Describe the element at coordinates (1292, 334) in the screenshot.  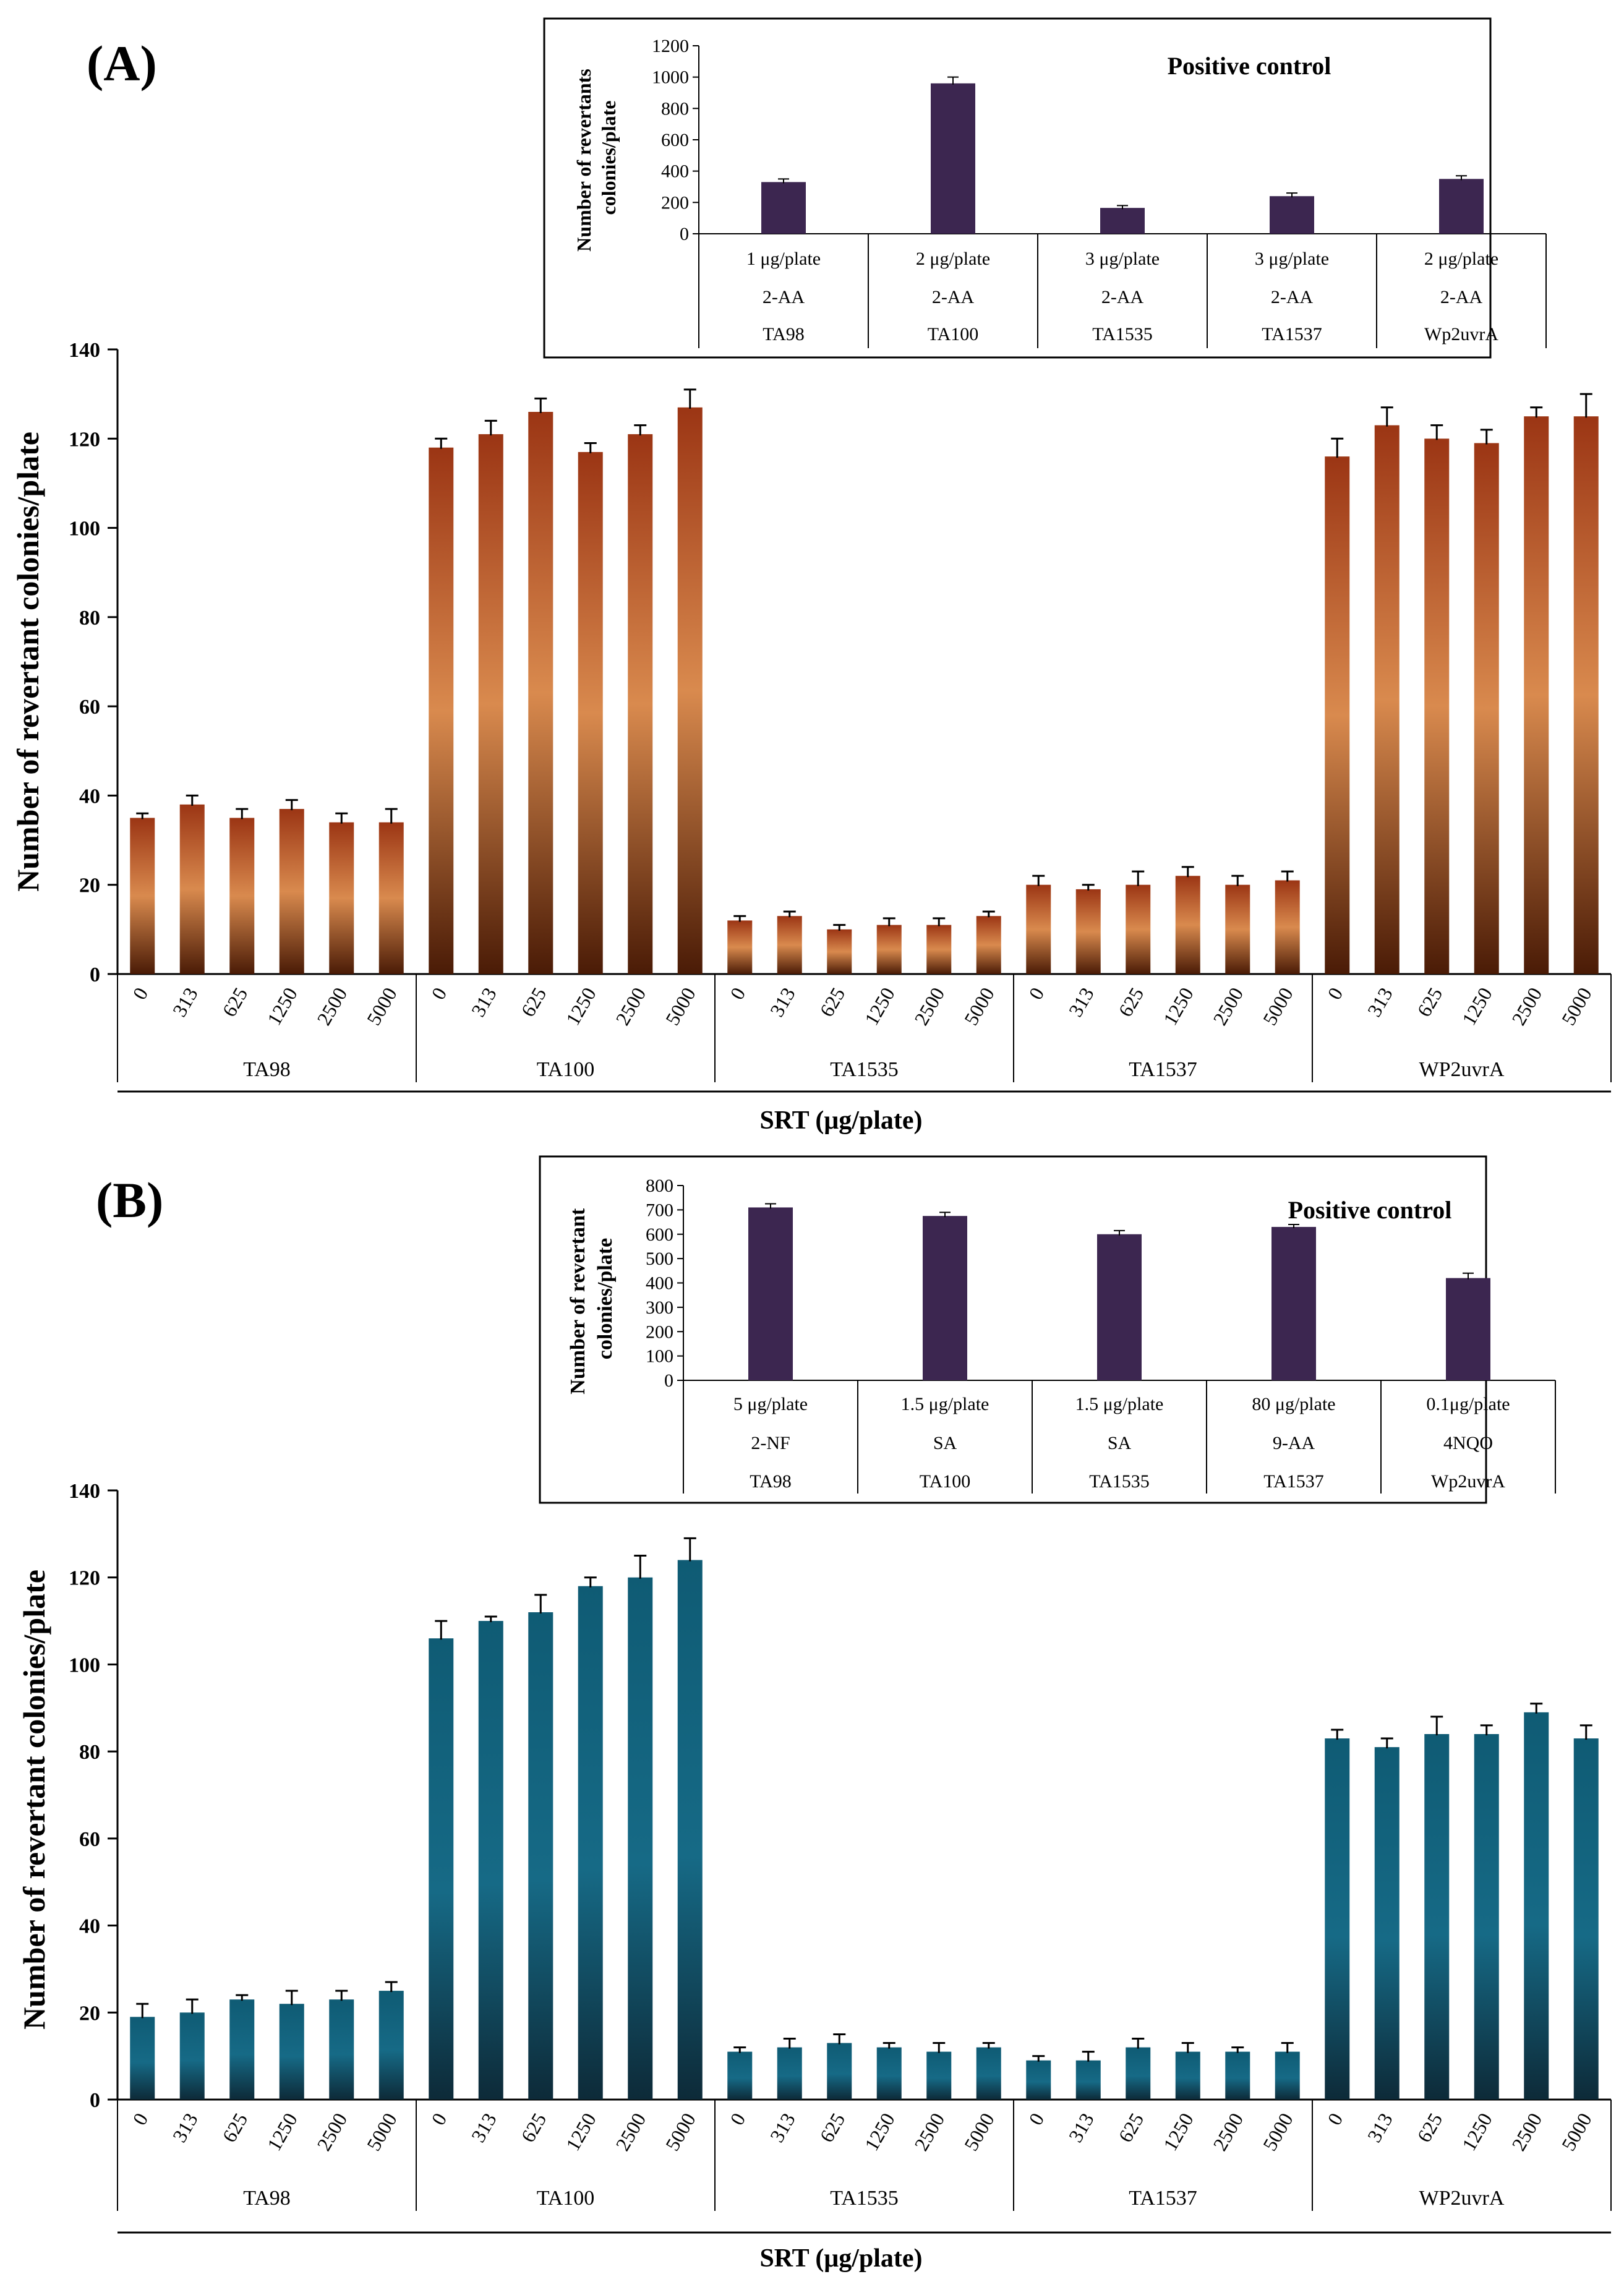
I see `inset-a-strain-label: TA1537` at that location.